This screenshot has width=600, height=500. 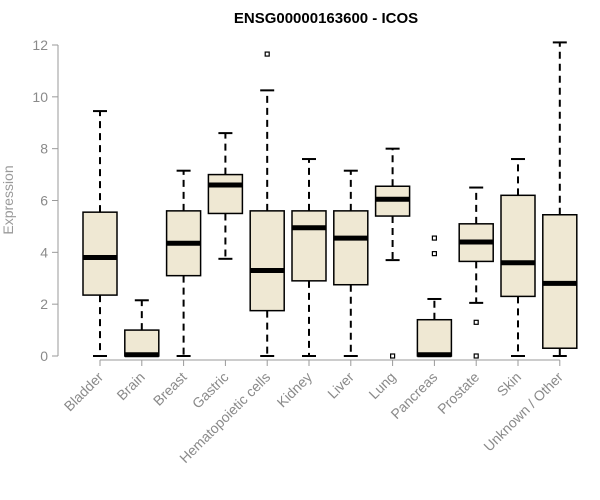 What do you see at coordinates (84, 392) in the screenshot?
I see `x-tick-label: Bladder` at bounding box center [84, 392].